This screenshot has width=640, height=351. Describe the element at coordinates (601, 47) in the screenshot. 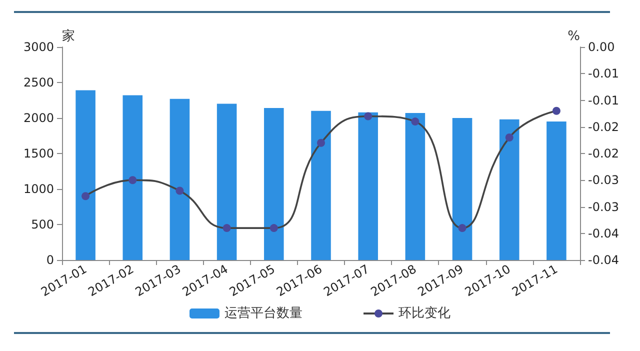

I see `y2-tick-label: 0.00` at that location.